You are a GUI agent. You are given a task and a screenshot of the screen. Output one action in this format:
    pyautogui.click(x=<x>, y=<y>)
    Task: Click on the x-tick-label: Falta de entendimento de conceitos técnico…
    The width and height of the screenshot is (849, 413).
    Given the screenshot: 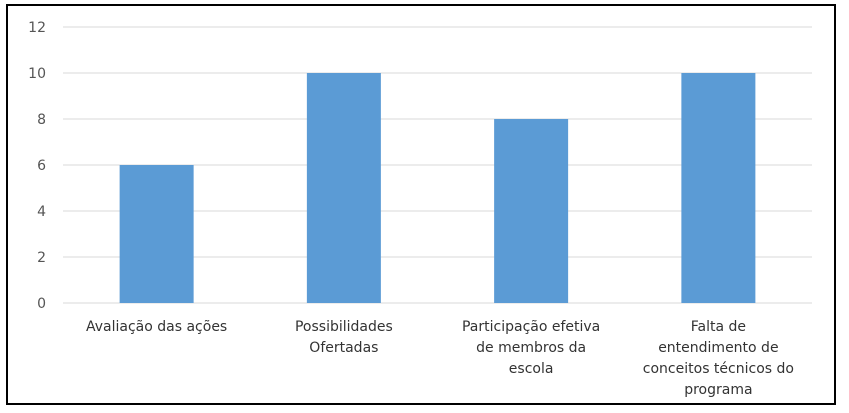 What is the action you would take?
    pyautogui.click(x=718, y=358)
    